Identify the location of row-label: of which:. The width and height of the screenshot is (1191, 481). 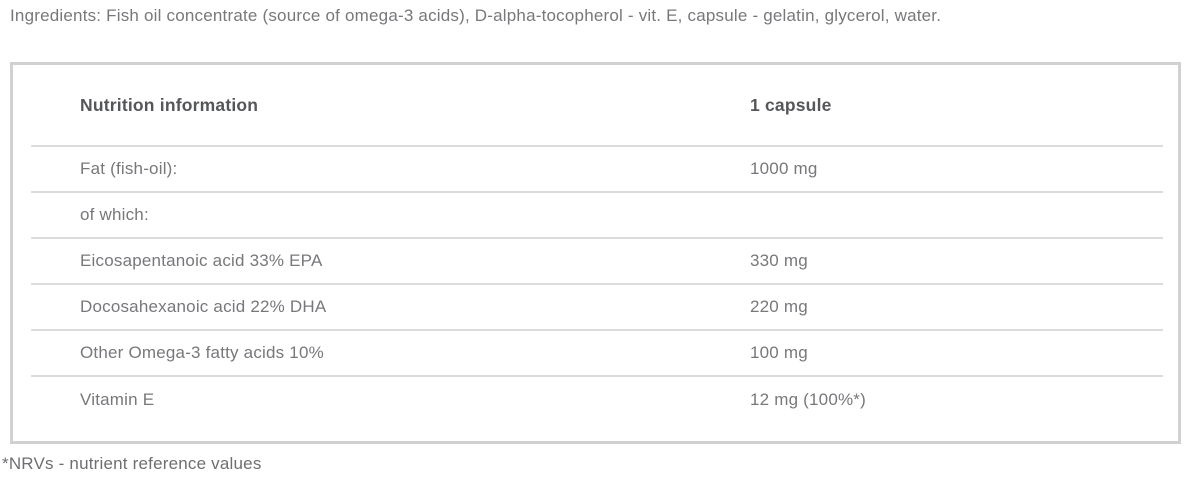
(114, 214).